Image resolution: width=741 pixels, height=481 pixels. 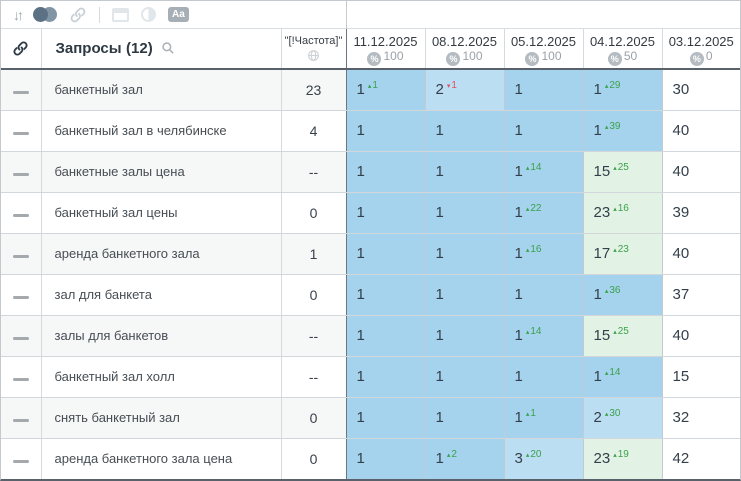 What do you see at coordinates (161, 90) in the screenshot?
I see `keyword-cell: банкетный зал` at bounding box center [161, 90].